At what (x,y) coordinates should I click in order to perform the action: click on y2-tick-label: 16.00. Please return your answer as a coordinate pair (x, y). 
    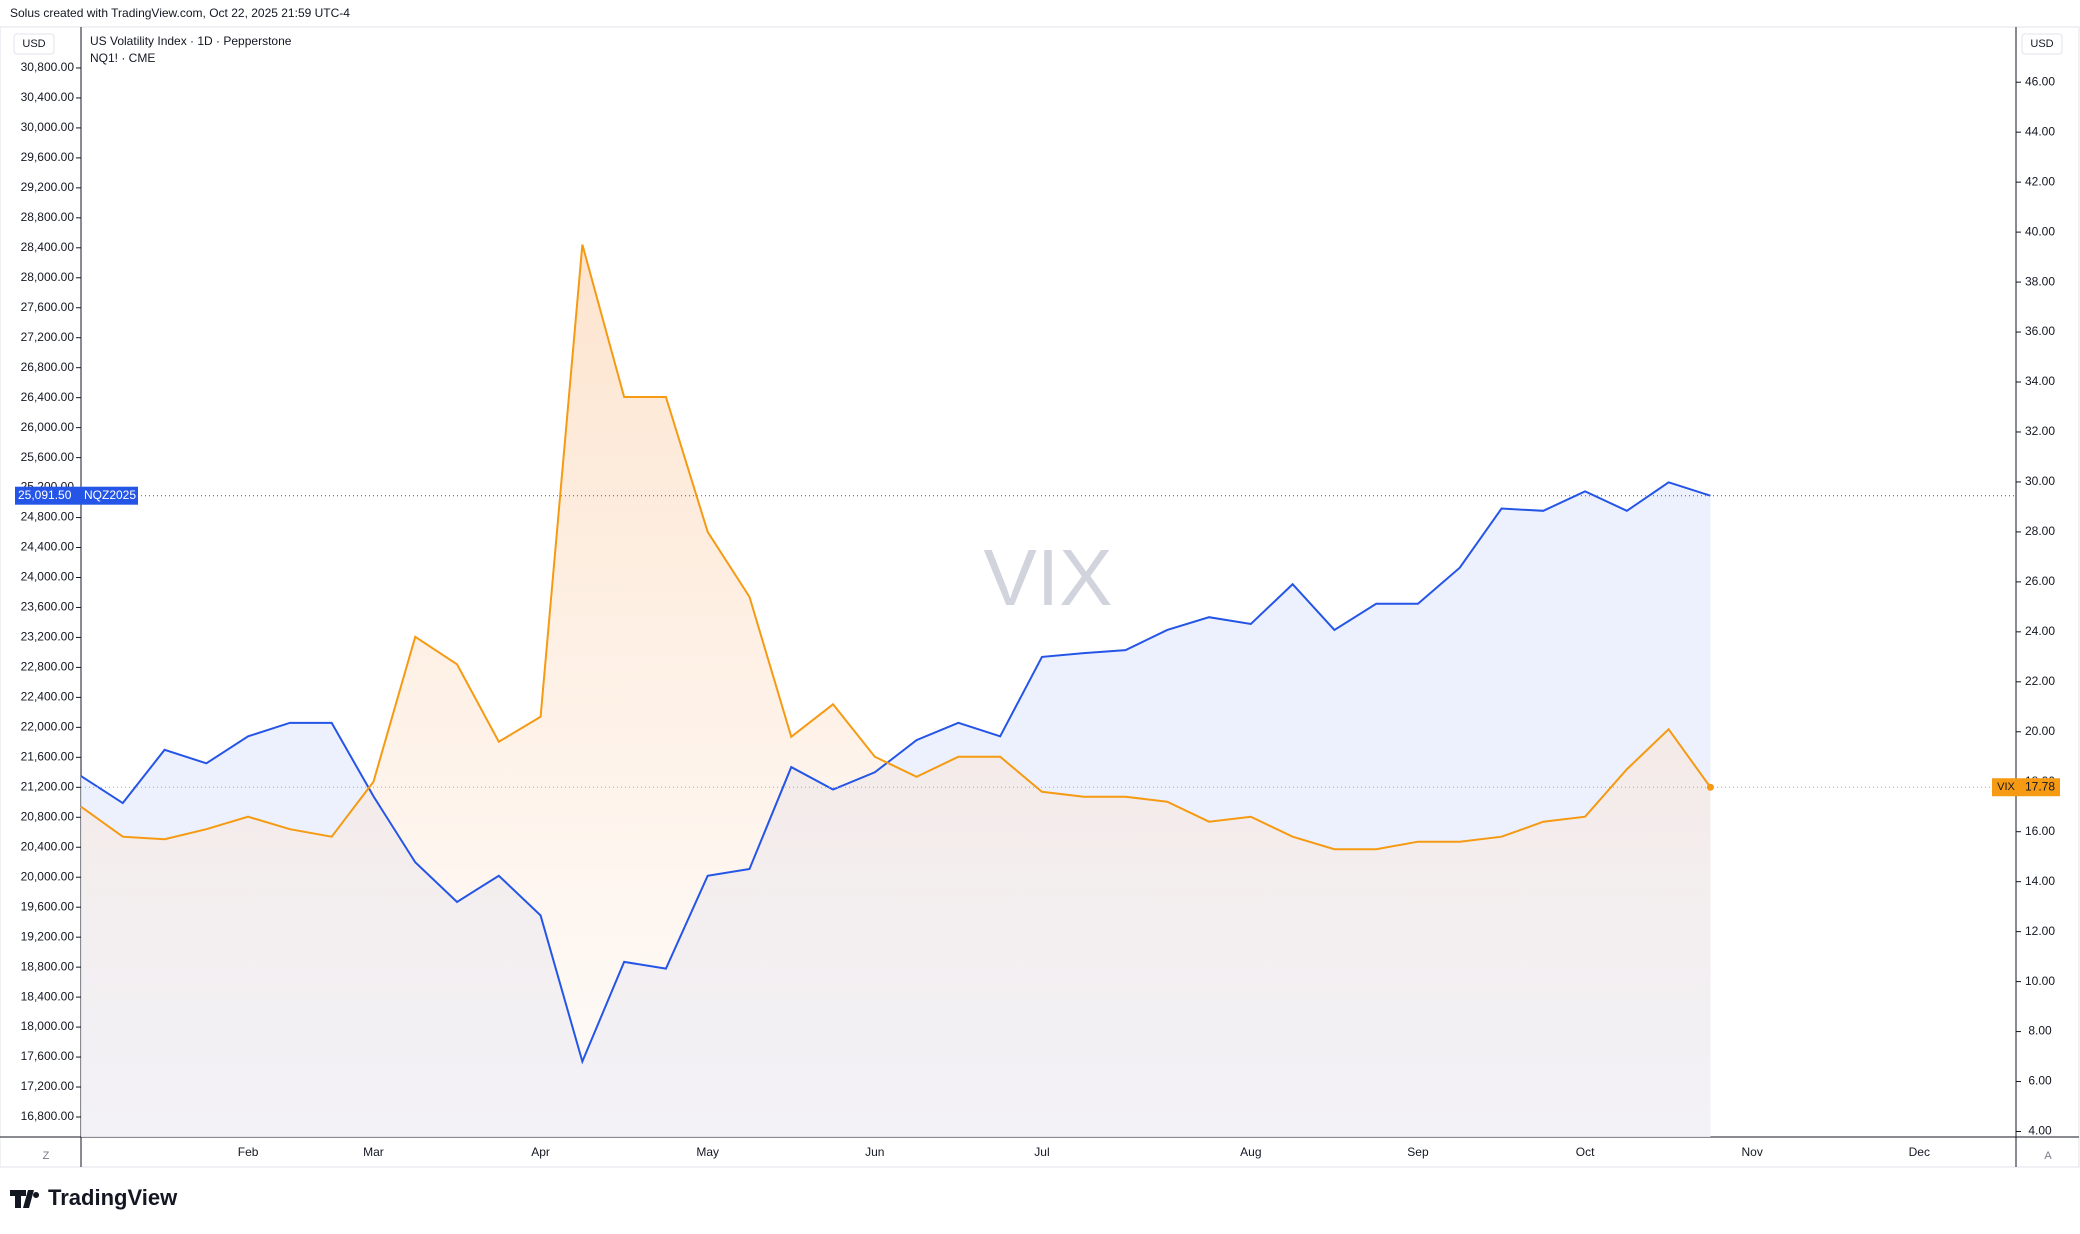
    Looking at the image, I should click on (2040, 831).